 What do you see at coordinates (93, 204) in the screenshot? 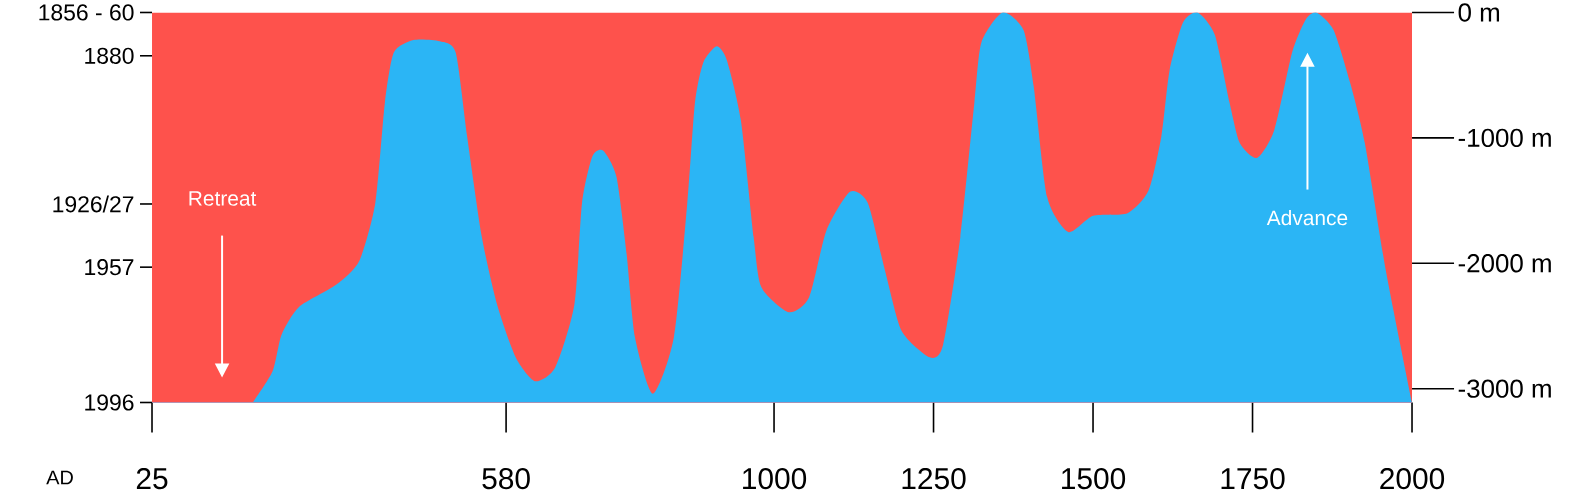
I see `text: 1926/27` at bounding box center [93, 204].